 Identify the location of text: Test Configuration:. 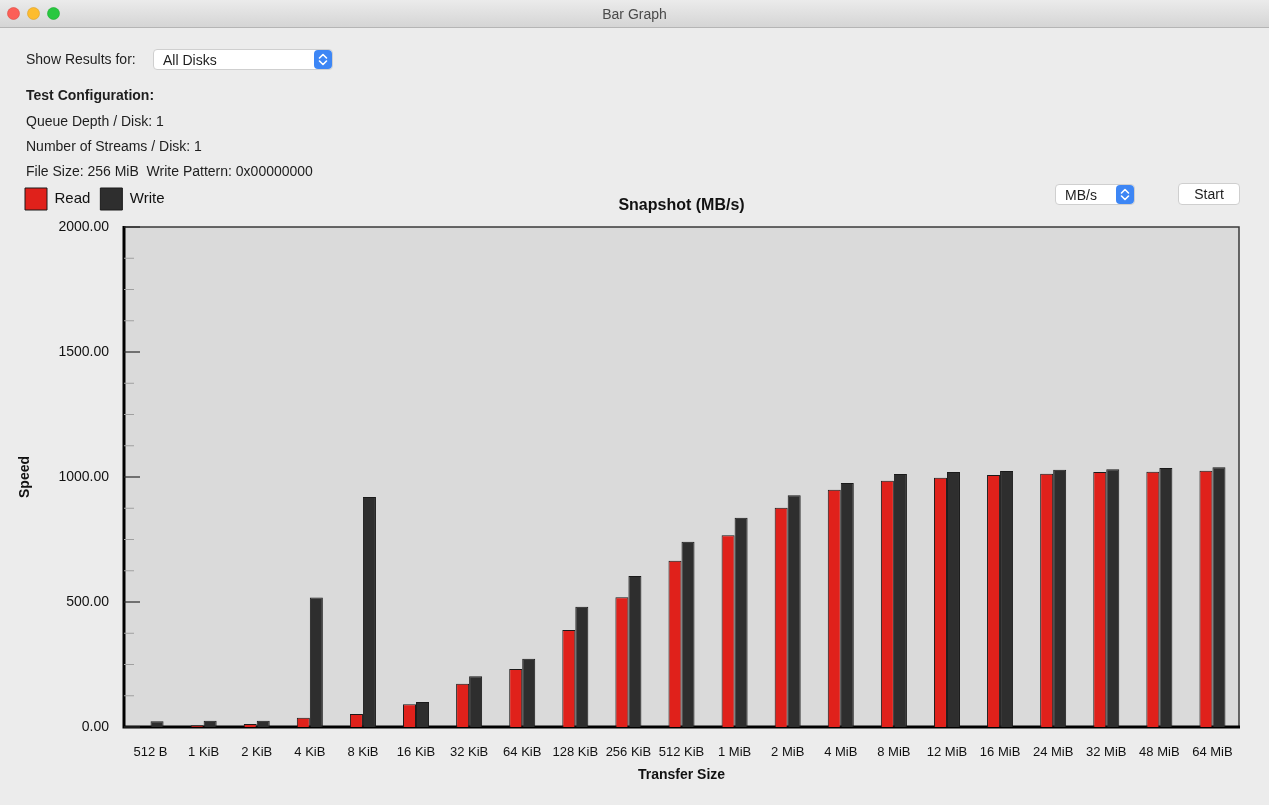
(90, 95).